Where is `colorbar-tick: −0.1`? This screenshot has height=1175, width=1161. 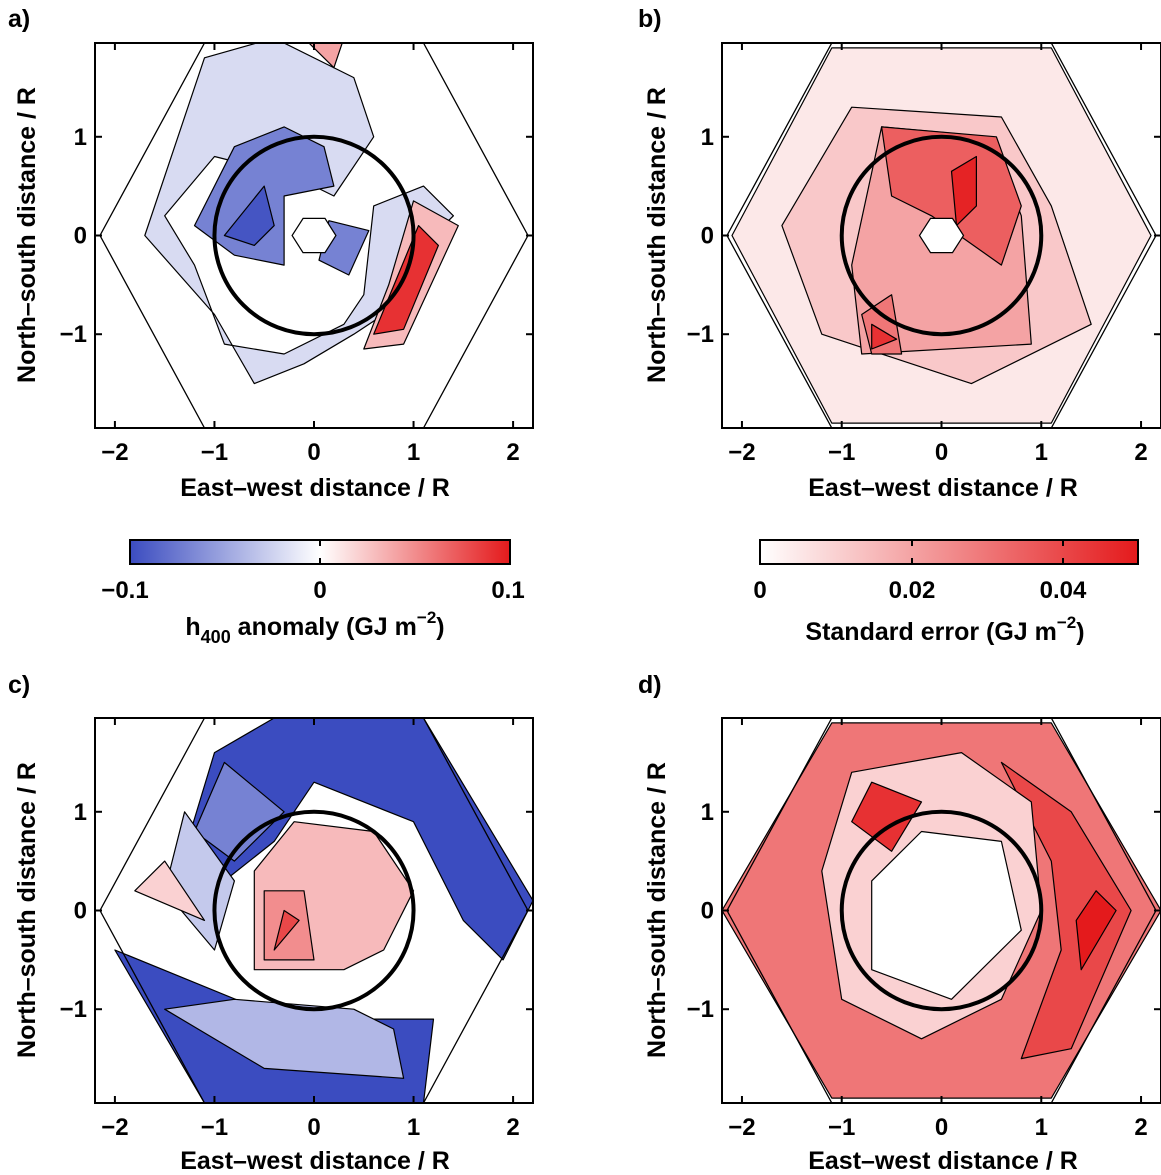
colorbar-tick: −0.1 is located at coordinates (124, 590).